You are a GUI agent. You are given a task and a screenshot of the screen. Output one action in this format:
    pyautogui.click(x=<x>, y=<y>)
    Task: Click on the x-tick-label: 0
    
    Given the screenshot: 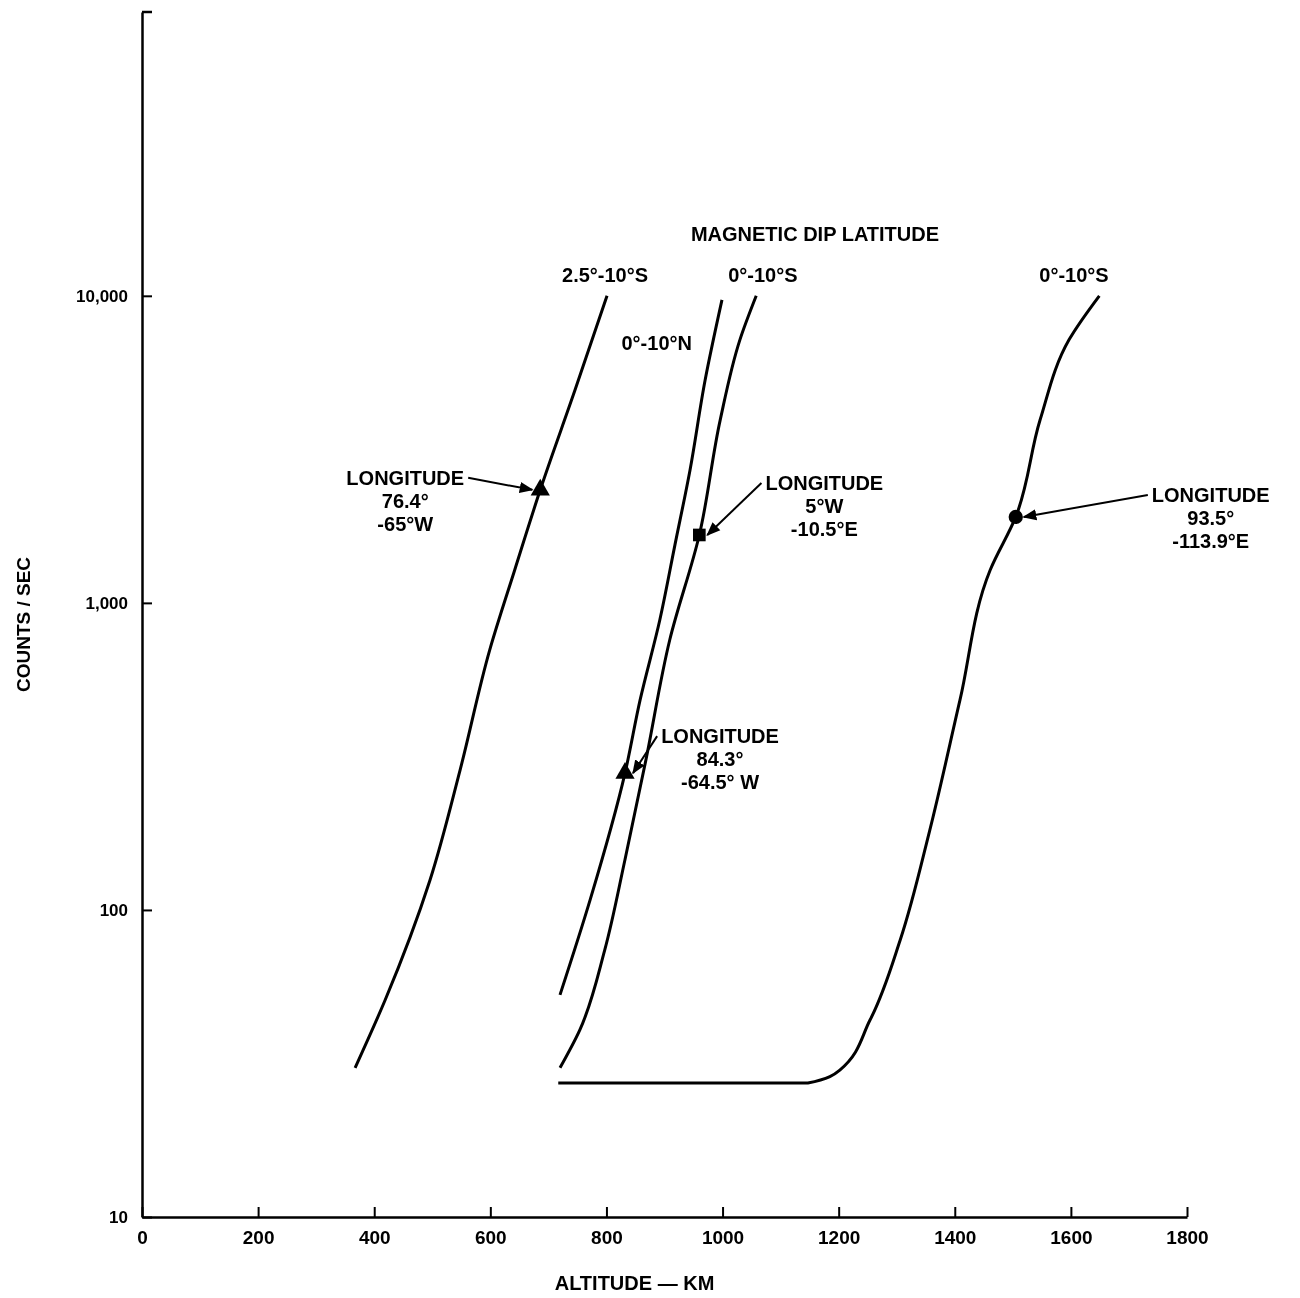 What is the action you would take?
    pyautogui.click(x=142, y=1238)
    